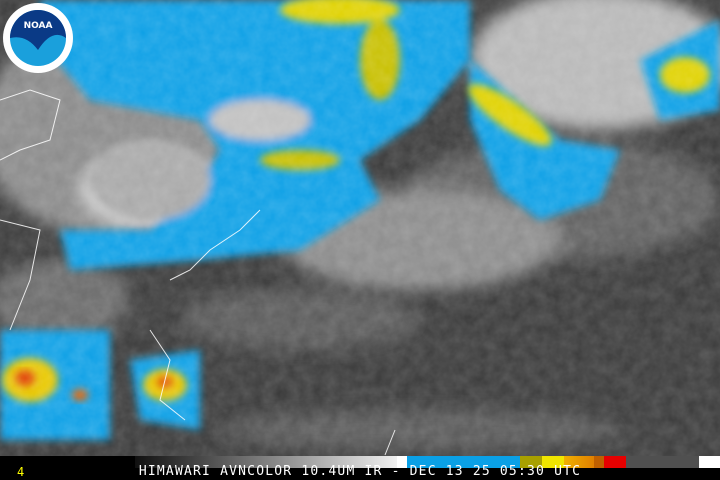 Image resolution: width=720 pixels, height=480 pixels. What do you see at coordinates (38, 38) in the screenshot?
I see `noaa-logo: NOAA` at bounding box center [38, 38].